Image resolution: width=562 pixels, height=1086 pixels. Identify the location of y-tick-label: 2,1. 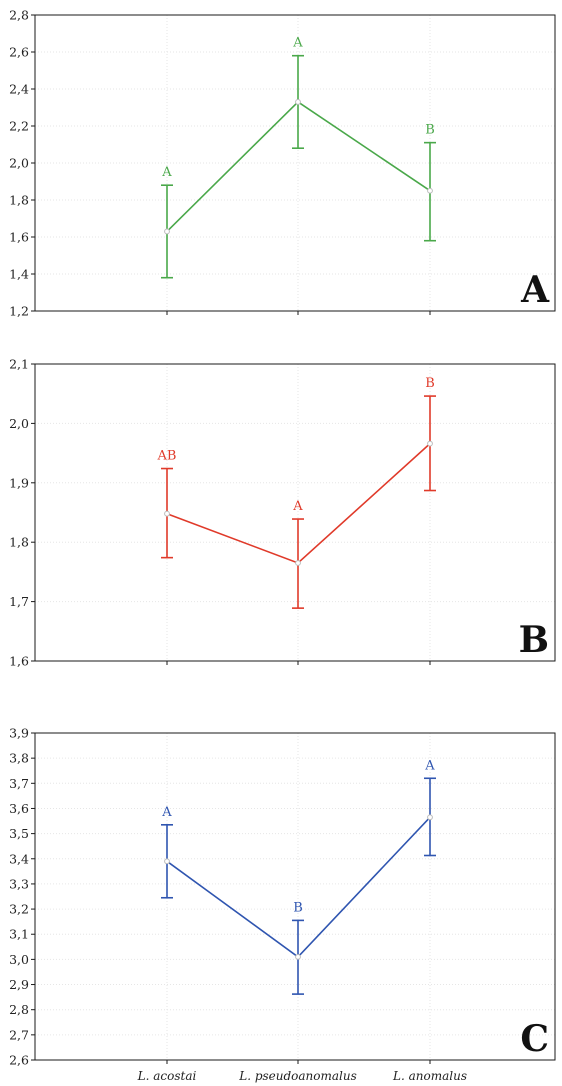
(19, 364).